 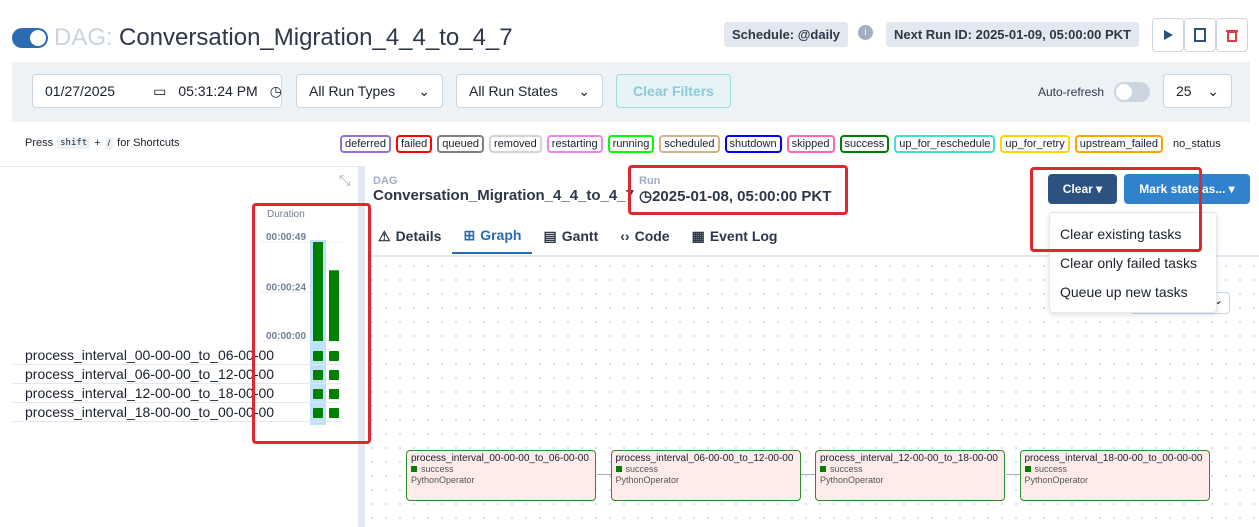 What do you see at coordinates (286, 336) in the screenshot?
I see `y-tick-label: 00:00:00` at bounding box center [286, 336].